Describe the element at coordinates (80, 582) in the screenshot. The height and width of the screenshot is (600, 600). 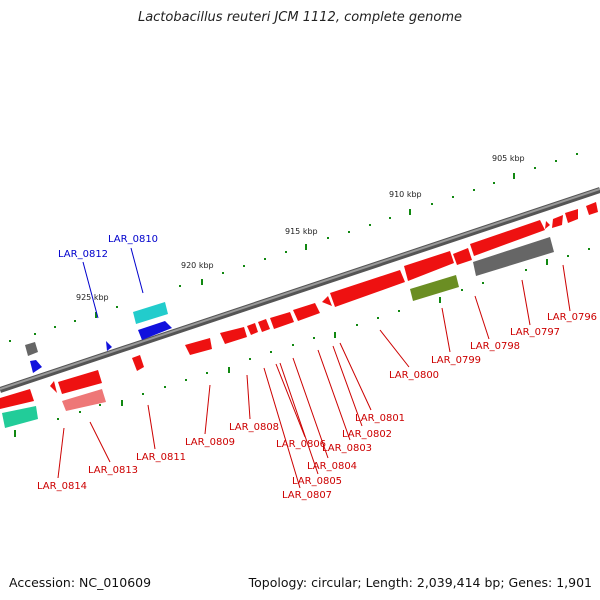
I see `accession-text: Accession: NC_010609` at that location.